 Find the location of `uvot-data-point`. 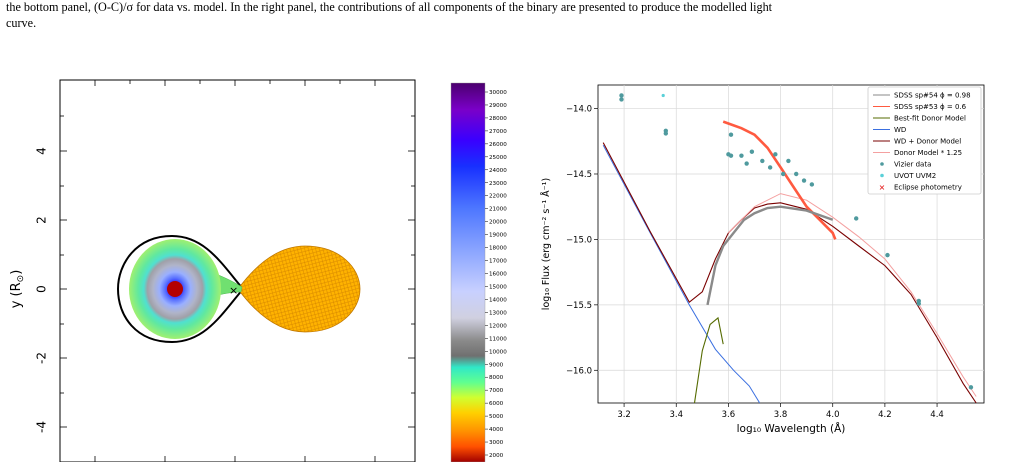

uvot-data-point is located at coordinates (663, 95).